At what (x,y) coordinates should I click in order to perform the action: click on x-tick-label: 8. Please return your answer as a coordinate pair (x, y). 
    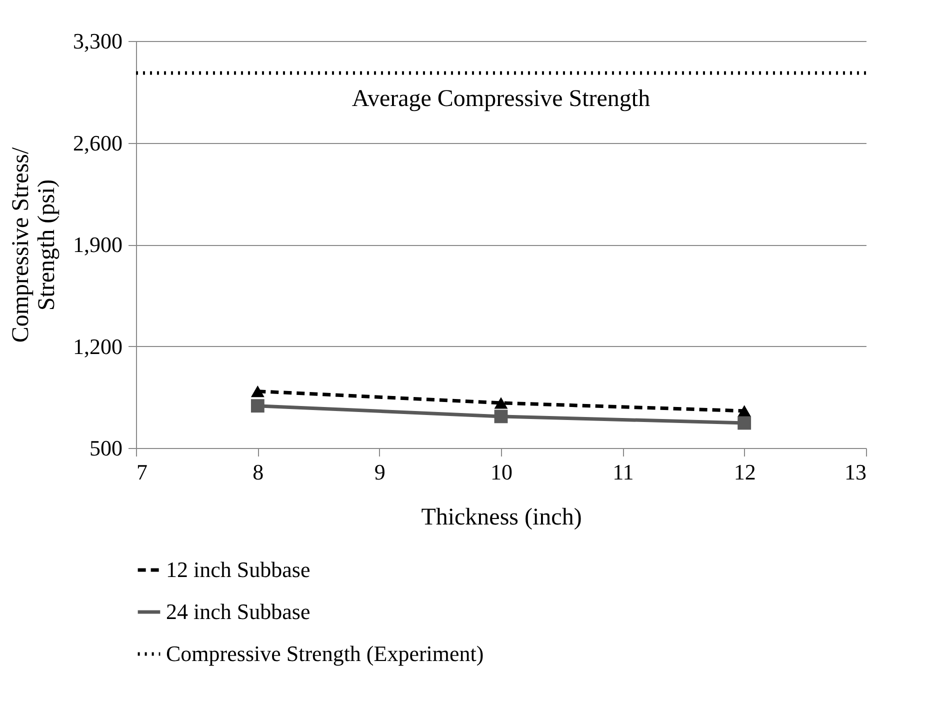
    Looking at the image, I should click on (258, 472).